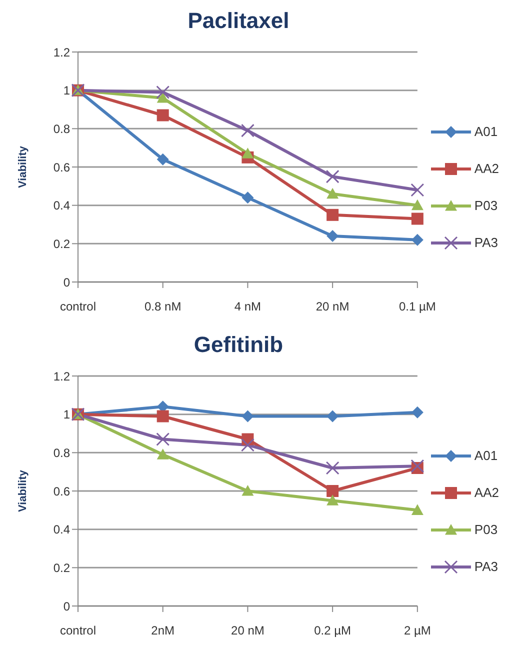 The width and height of the screenshot is (517, 664). I want to click on x-tick-label: 2nM, so click(163, 631).